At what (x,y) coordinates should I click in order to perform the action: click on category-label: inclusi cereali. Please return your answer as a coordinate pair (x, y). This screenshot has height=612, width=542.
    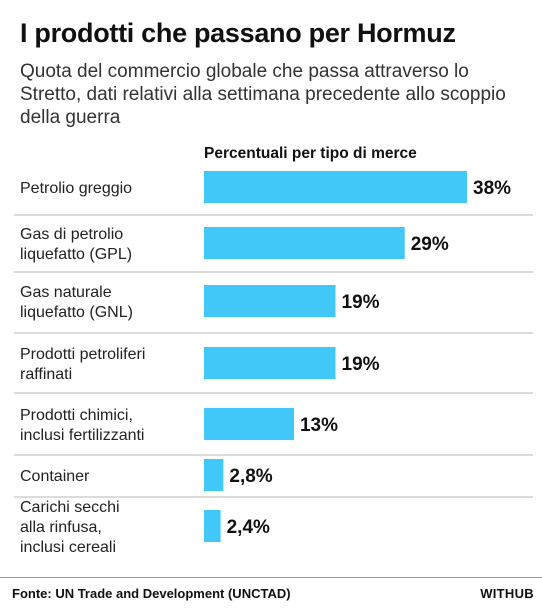
    Looking at the image, I should click on (68, 547).